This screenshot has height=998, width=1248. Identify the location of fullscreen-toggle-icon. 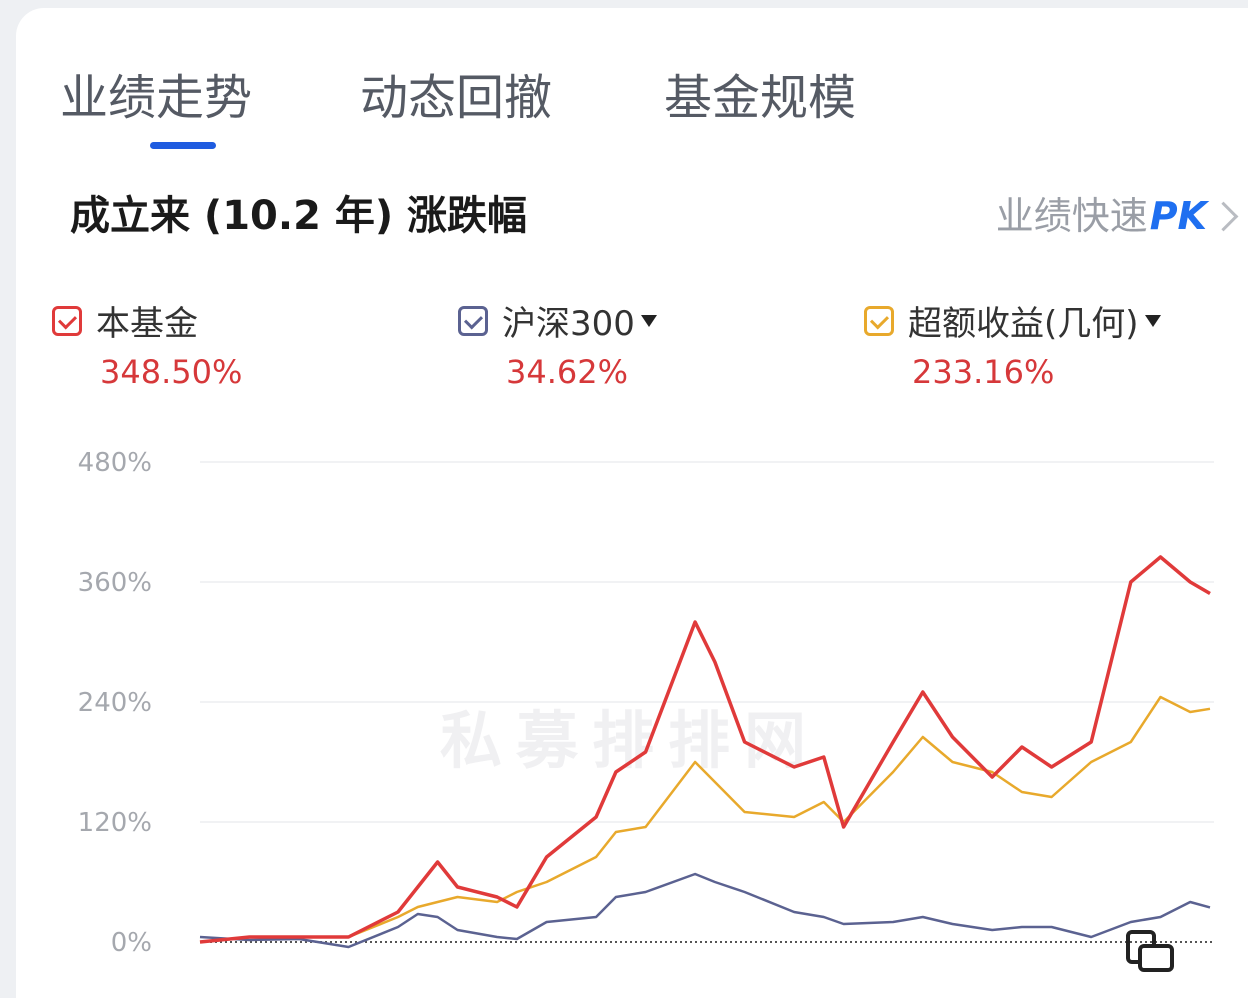
(1150, 950).